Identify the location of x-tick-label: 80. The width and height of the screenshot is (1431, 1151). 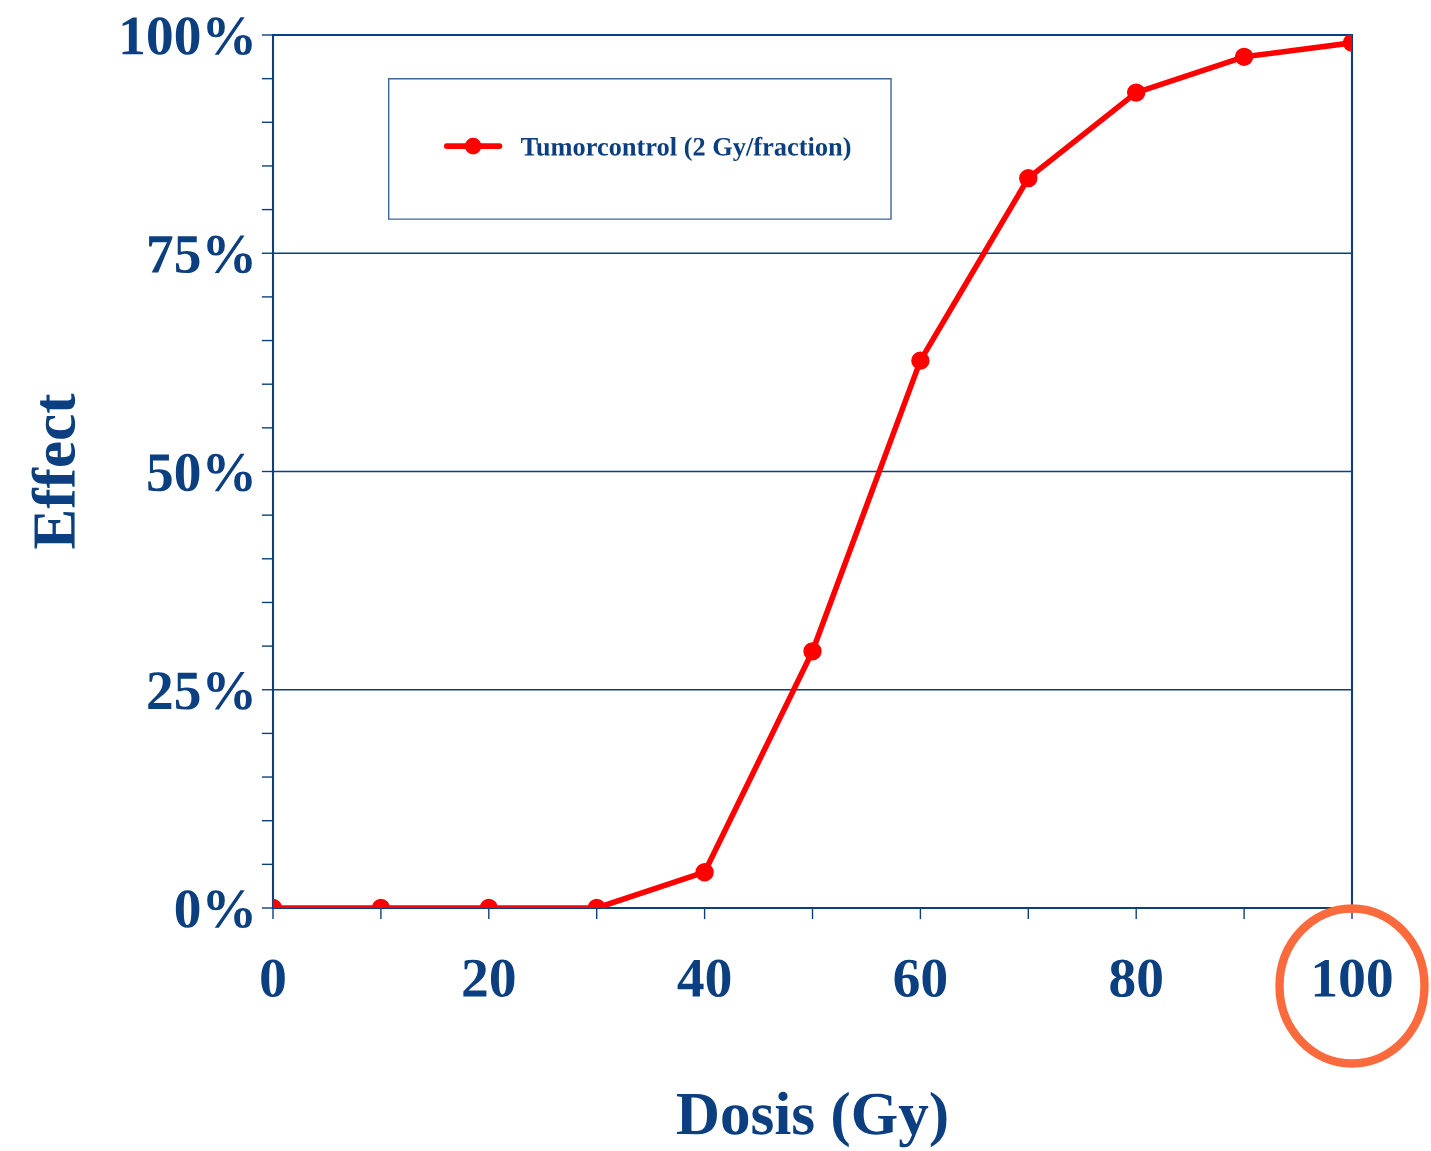
(1136, 978).